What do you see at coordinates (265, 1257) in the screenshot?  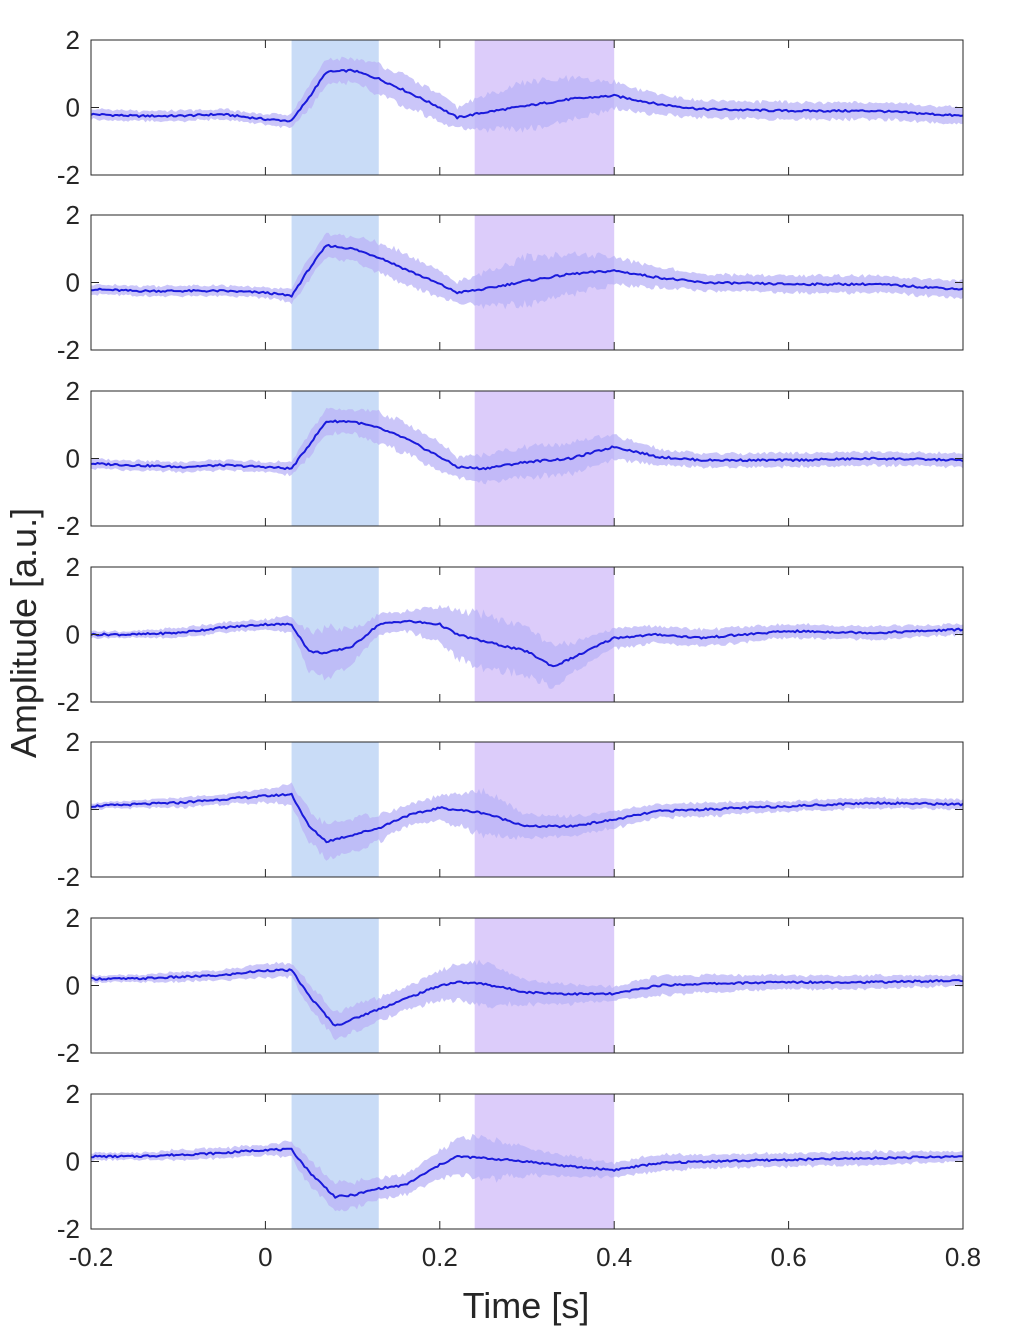 I see `x-tick-label: 0` at bounding box center [265, 1257].